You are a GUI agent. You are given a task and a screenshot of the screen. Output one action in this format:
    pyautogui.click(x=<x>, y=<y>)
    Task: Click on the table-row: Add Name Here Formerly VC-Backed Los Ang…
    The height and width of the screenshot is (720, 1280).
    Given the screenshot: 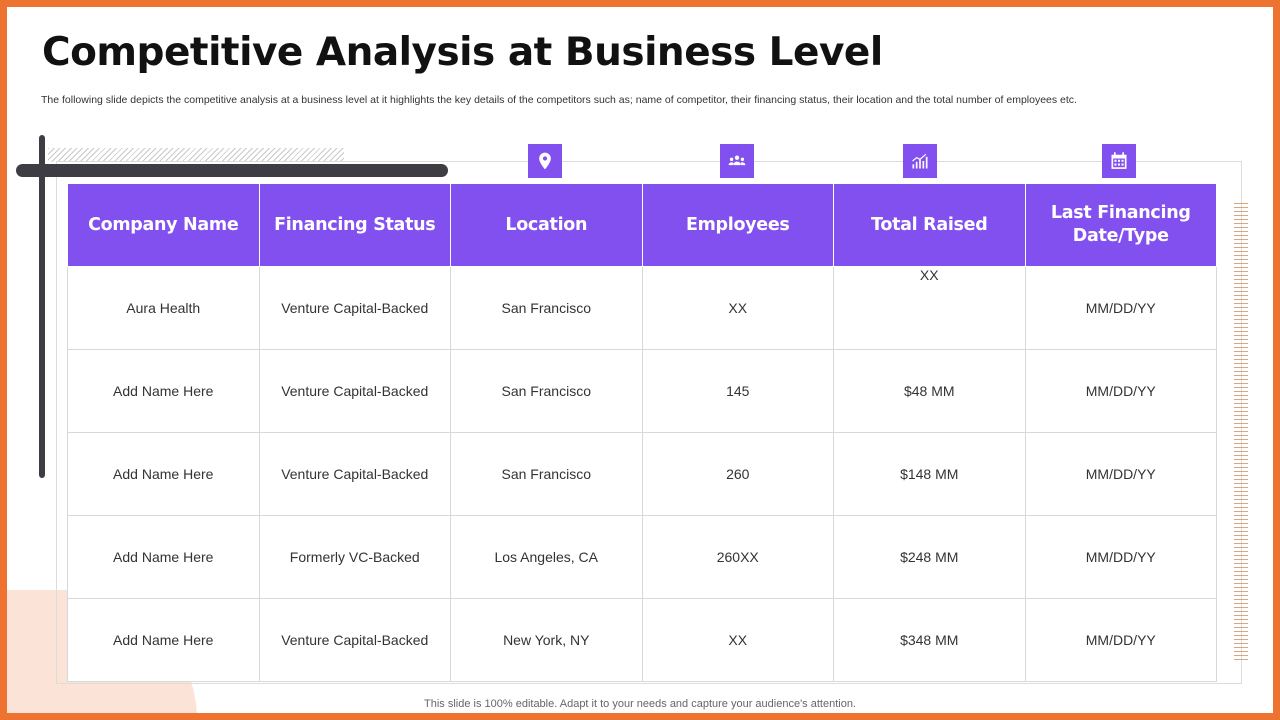 What is the action you would take?
    pyautogui.click(x=642, y=557)
    